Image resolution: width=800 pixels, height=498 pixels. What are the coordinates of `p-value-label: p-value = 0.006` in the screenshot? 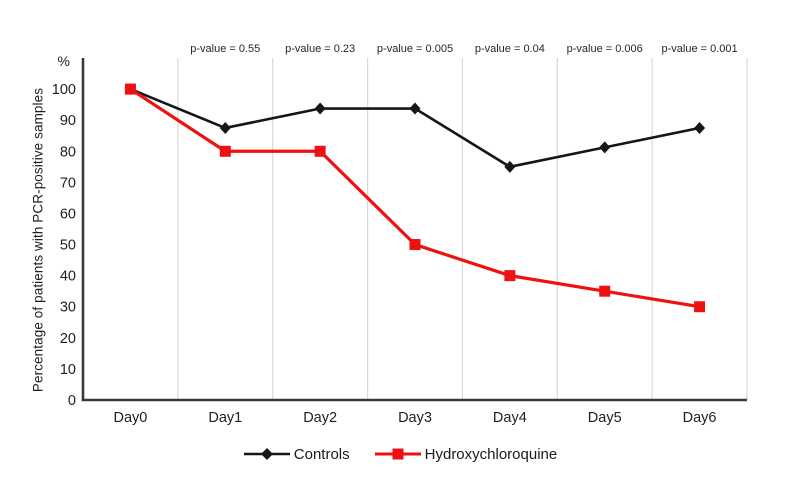 It's located at (605, 49).